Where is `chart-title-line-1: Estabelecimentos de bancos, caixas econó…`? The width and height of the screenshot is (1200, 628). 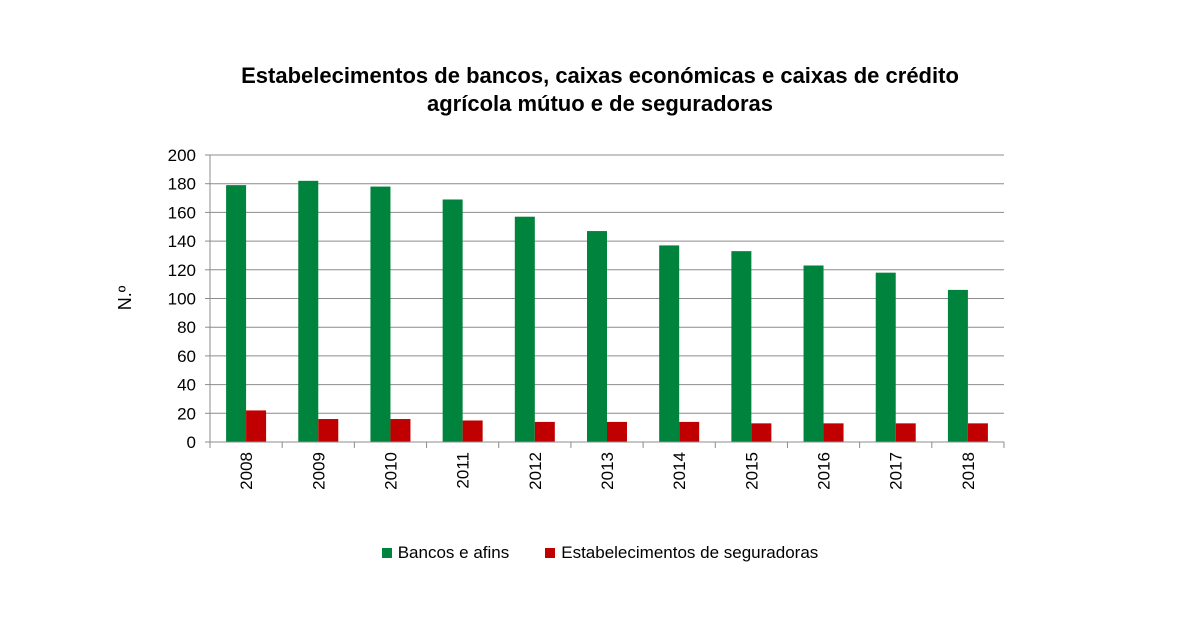 chart-title-line-1: Estabelecimentos de bancos, caixas econó… is located at coordinates (600, 75).